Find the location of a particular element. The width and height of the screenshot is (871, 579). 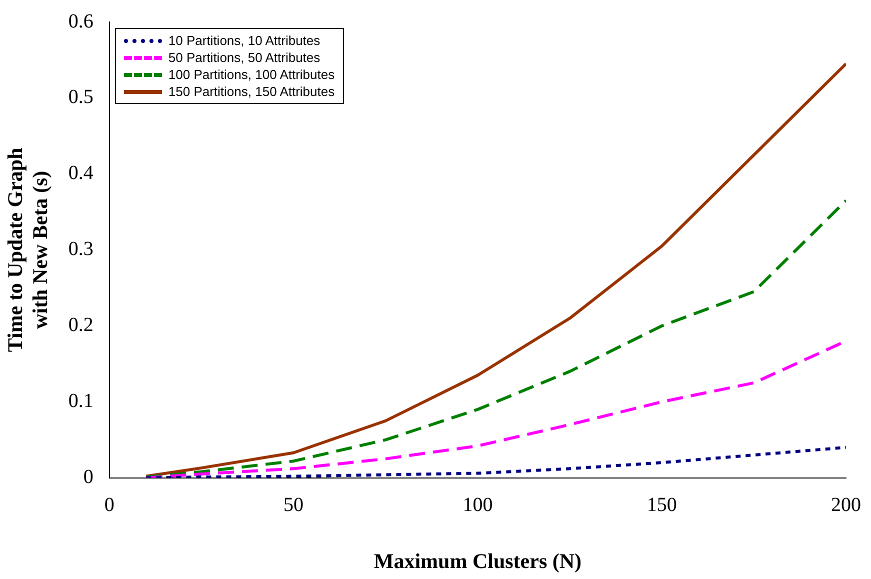

legend-label: 150 Partitions, 150 Attributes is located at coordinates (251, 91).